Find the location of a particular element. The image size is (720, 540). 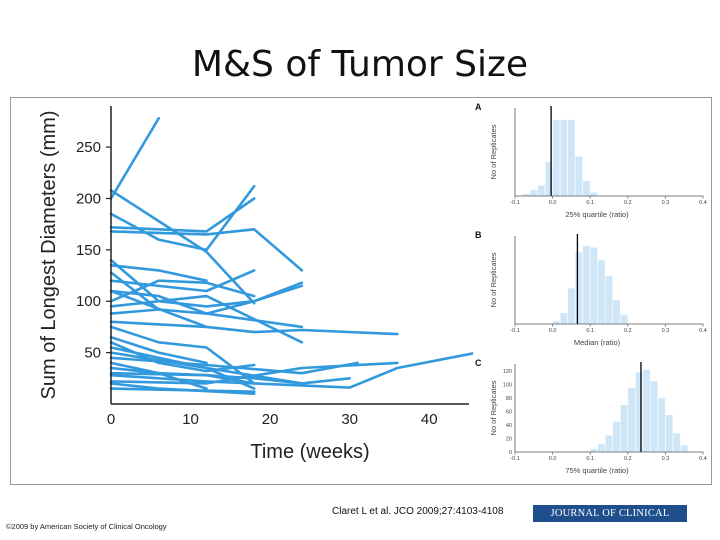

journal-logo: JOURNAL OF CLINICAL ONCOLOGY is located at coordinates (610, 520).